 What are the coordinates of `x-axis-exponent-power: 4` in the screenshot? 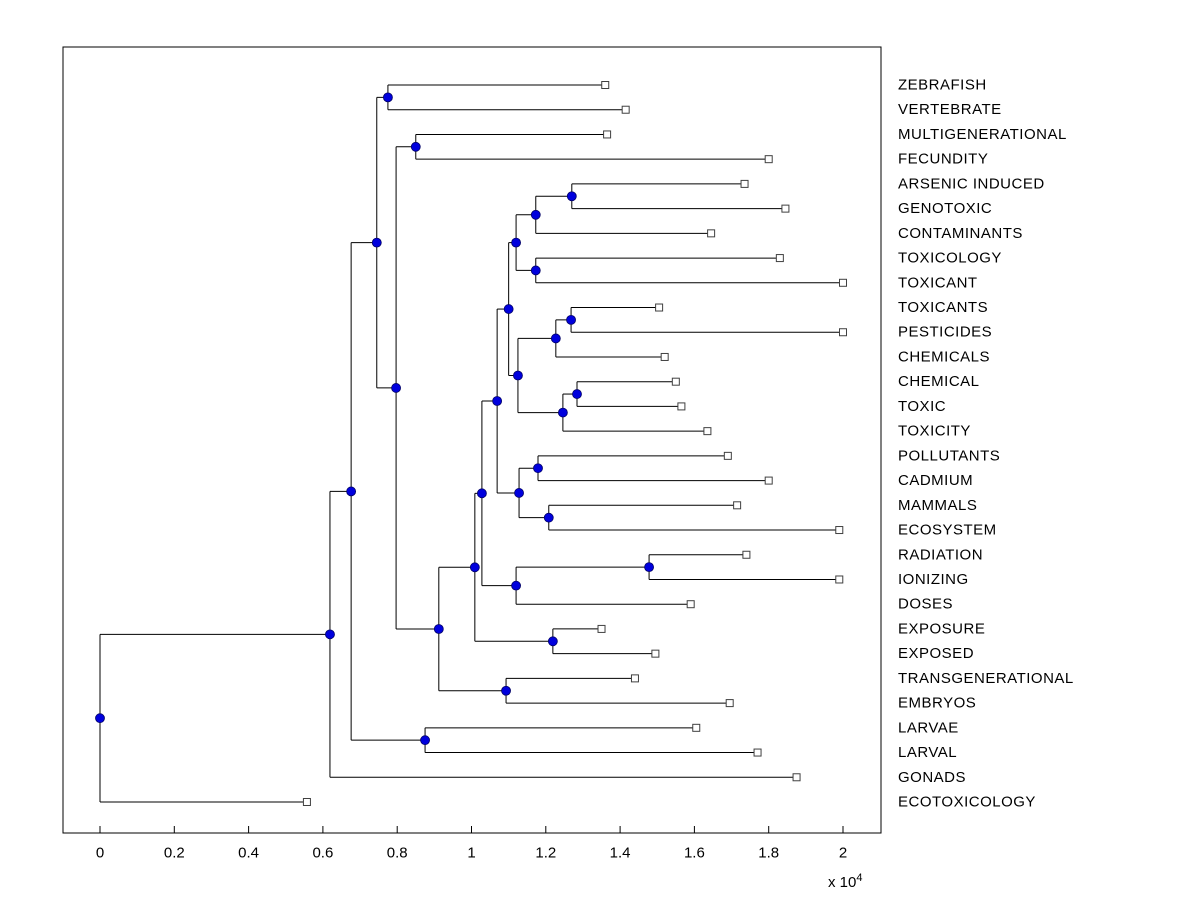 It's located at (859, 878).